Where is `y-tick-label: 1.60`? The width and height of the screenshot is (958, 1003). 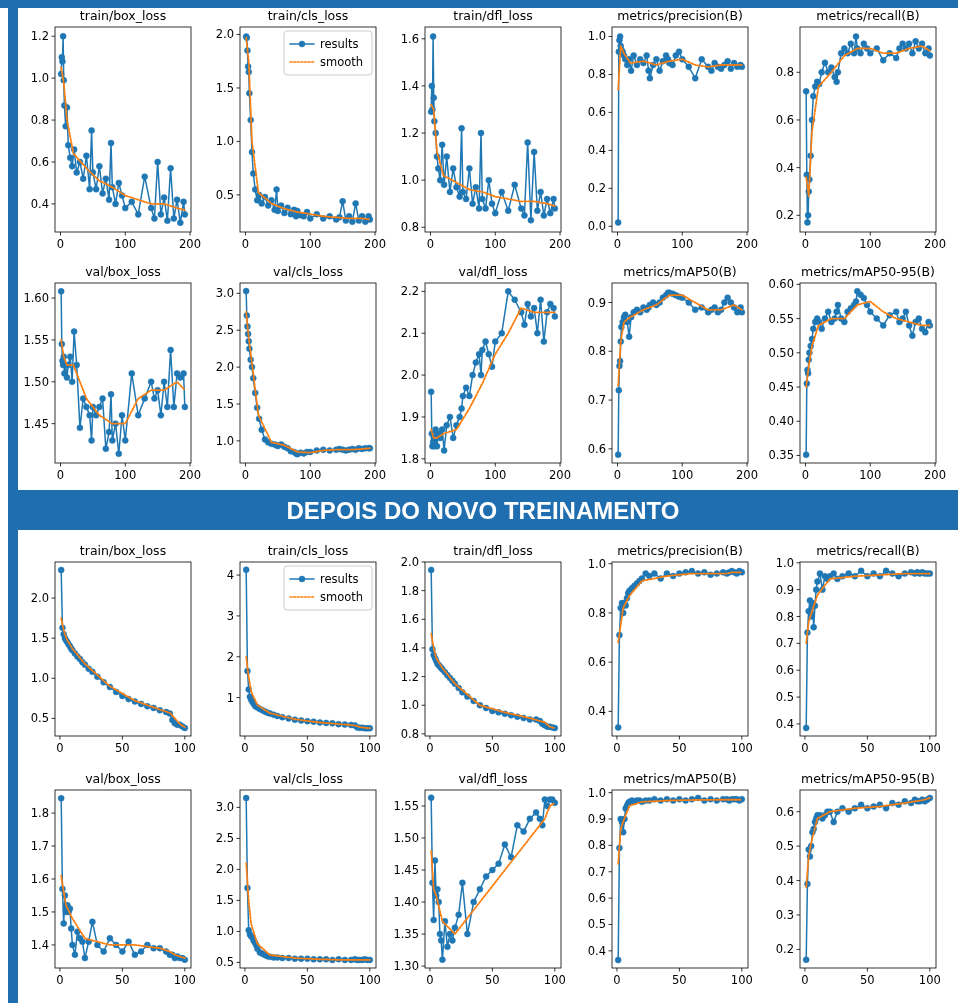 y-tick-label: 1.60 is located at coordinates (36, 298).